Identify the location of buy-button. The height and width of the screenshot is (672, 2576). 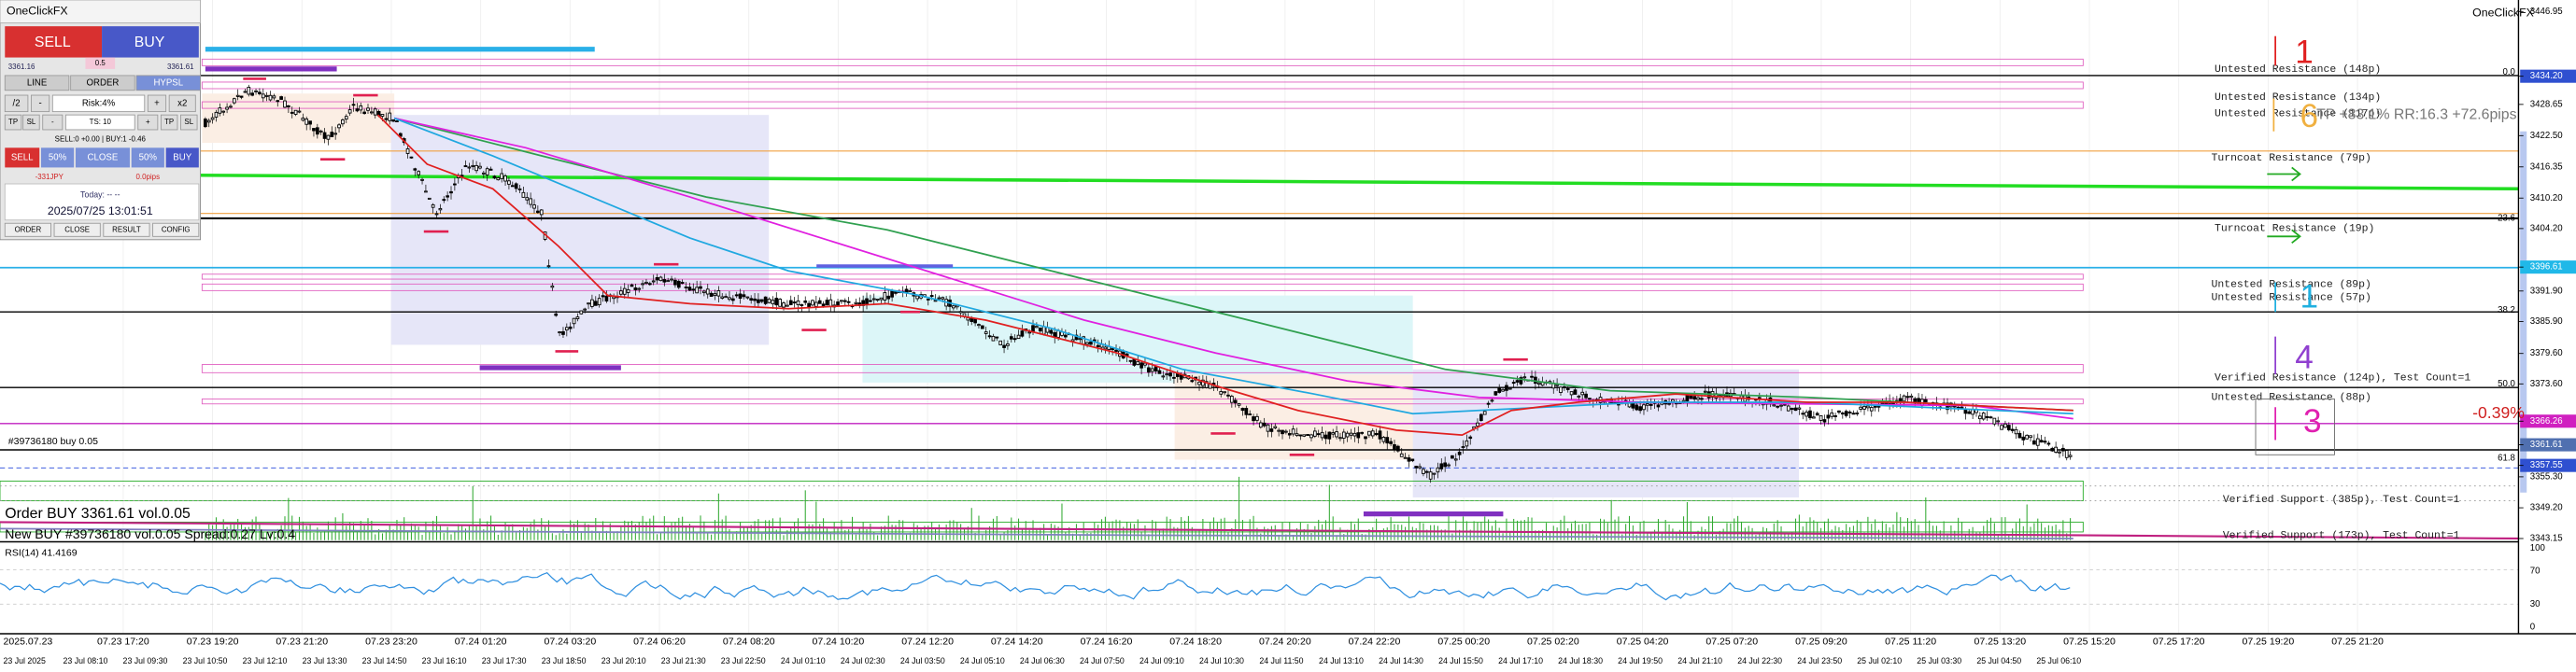
(150, 42).